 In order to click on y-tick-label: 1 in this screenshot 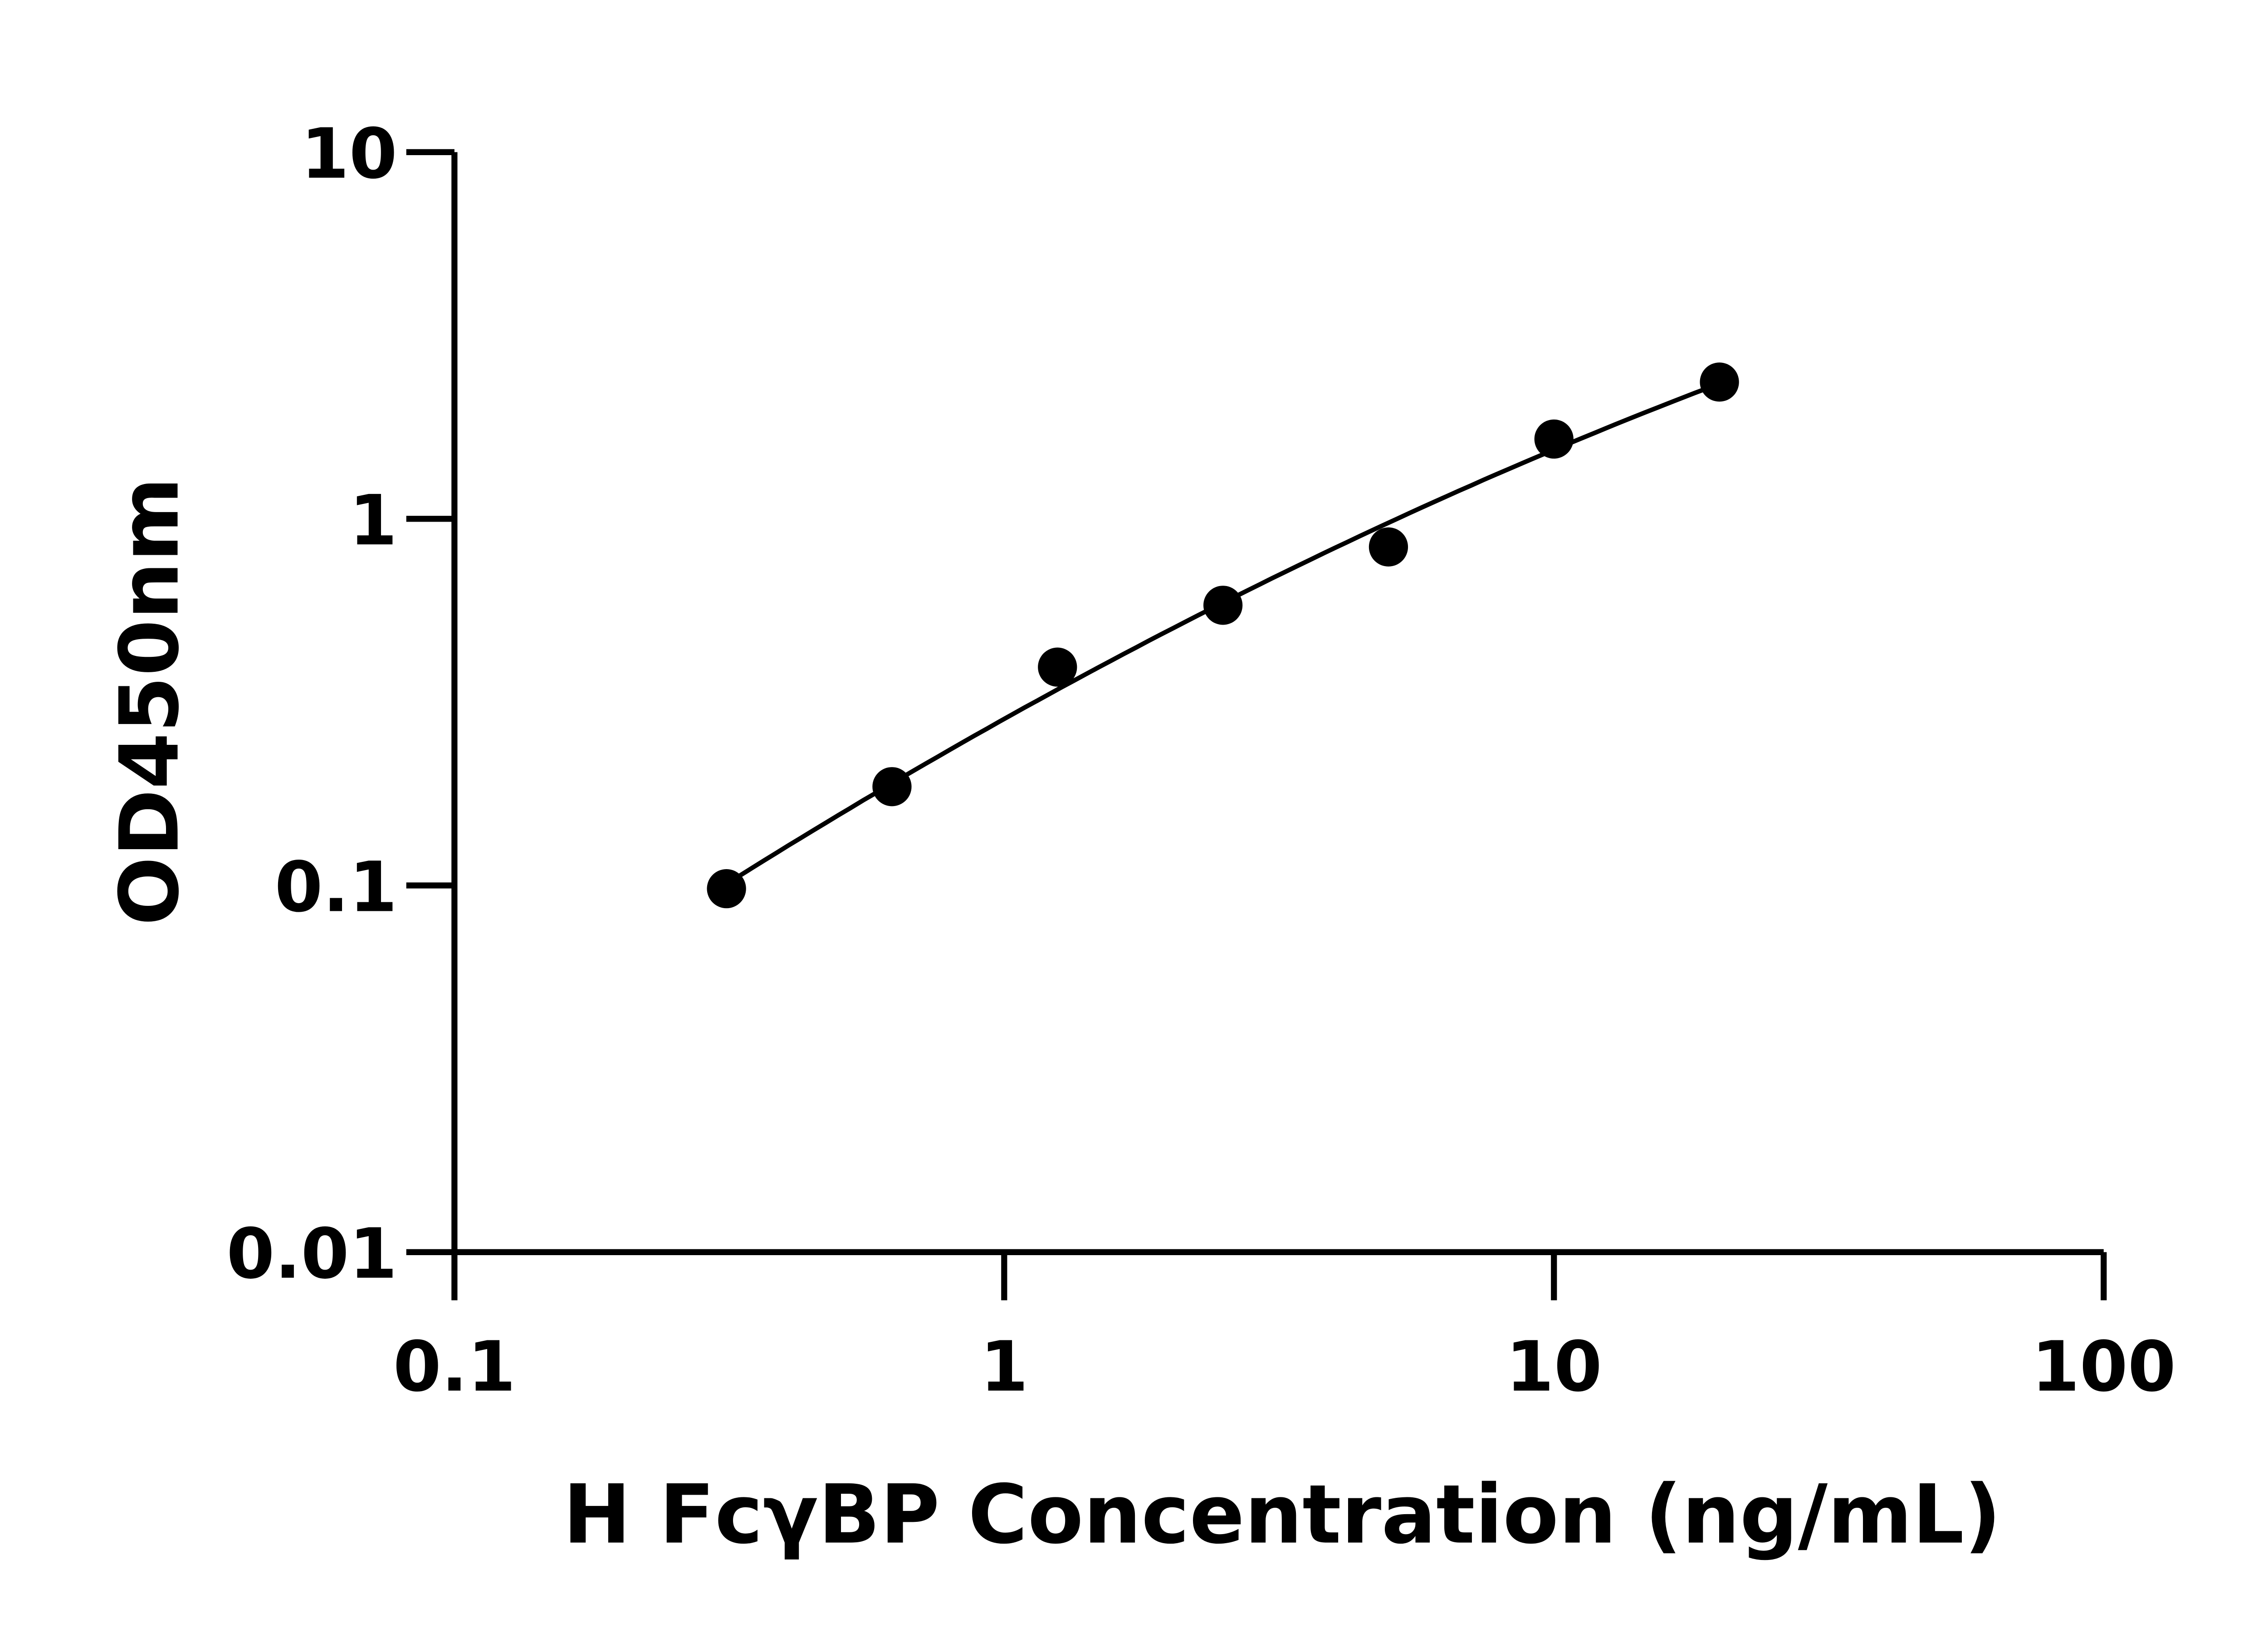, I will do `click(373, 520)`.